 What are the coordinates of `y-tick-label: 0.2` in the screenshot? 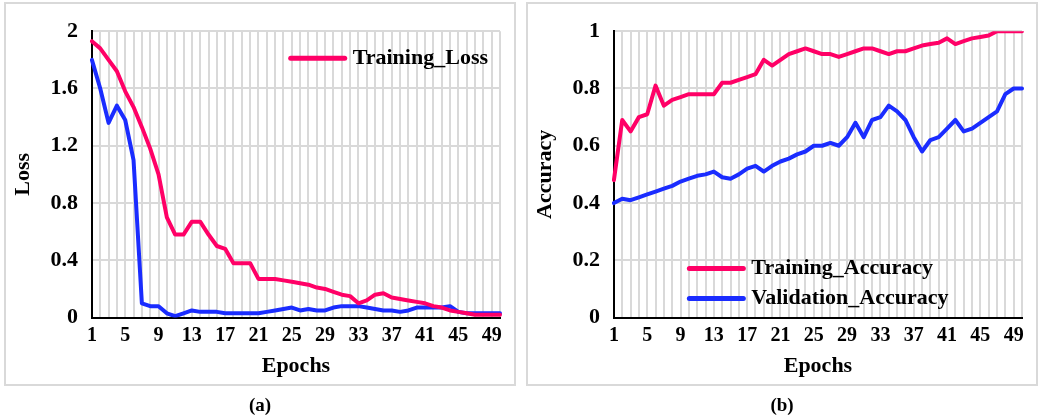 It's located at (586, 259).